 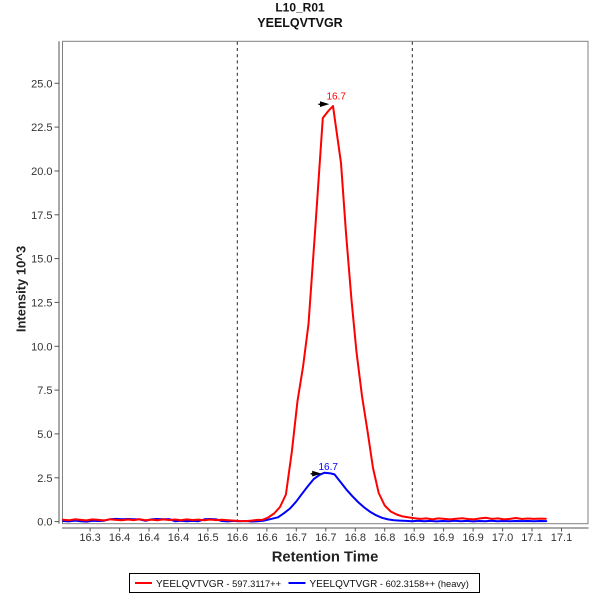 What do you see at coordinates (502, 538) in the screenshot?
I see `svg-text: 17.0` at bounding box center [502, 538].